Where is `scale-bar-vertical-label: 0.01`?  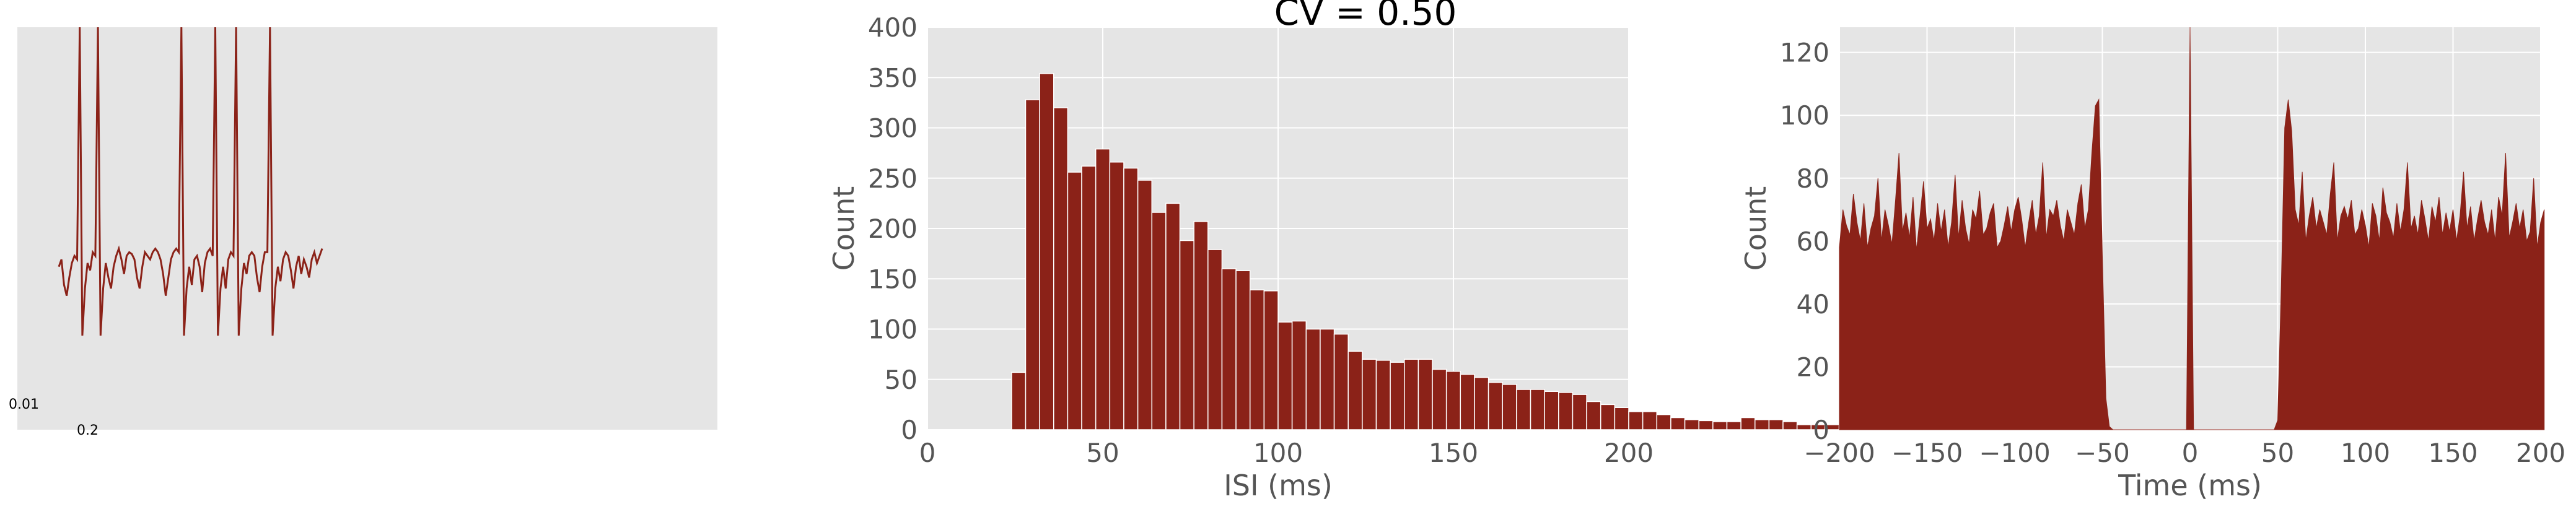 scale-bar-vertical-label: 0.01 is located at coordinates (24, 404).